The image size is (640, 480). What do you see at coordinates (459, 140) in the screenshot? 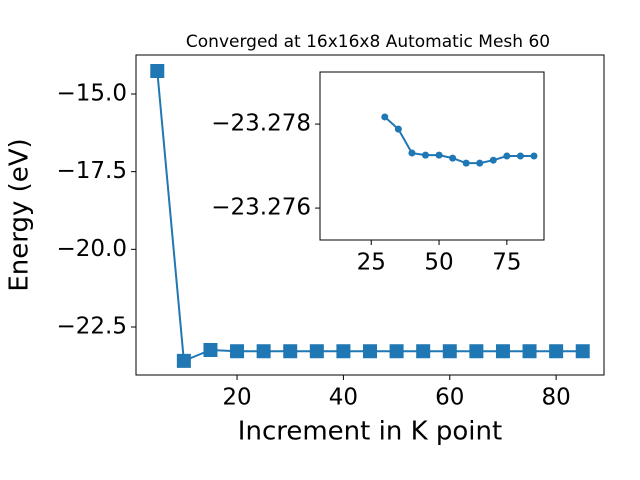
I see `series-group` at bounding box center [459, 140].